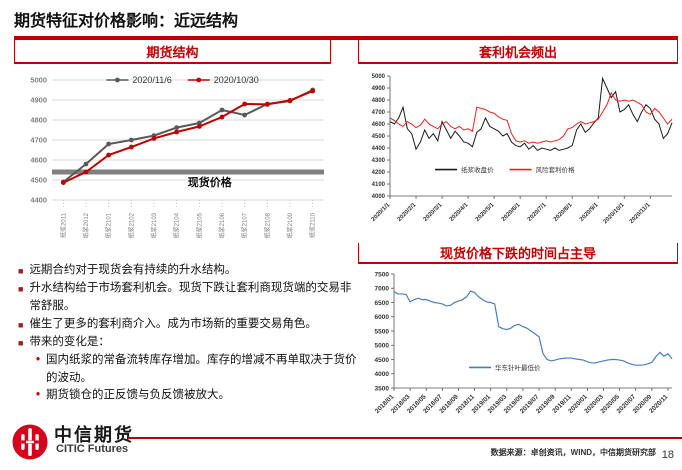 This screenshot has height=470, width=682. Describe the element at coordinates (267, 225) in the screenshot. I see `svg-text: 纸浆2108` at that location.